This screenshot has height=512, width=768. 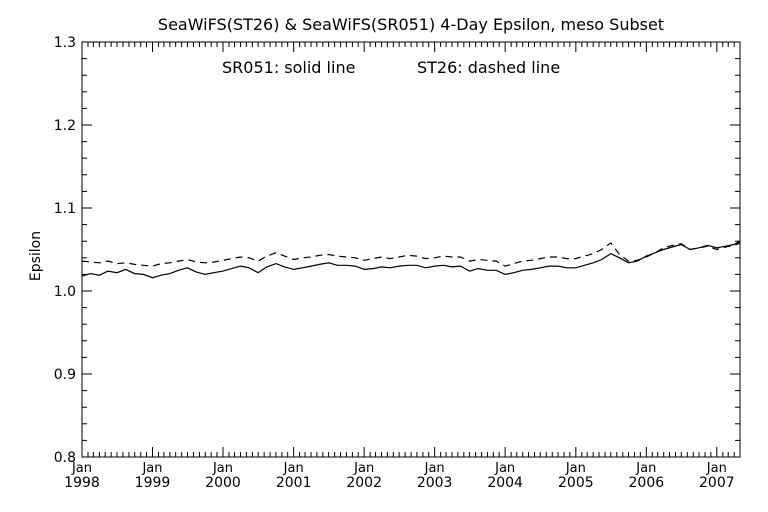 What do you see at coordinates (82, 483) in the screenshot?
I see `x-tick-year: 1998` at bounding box center [82, 483].